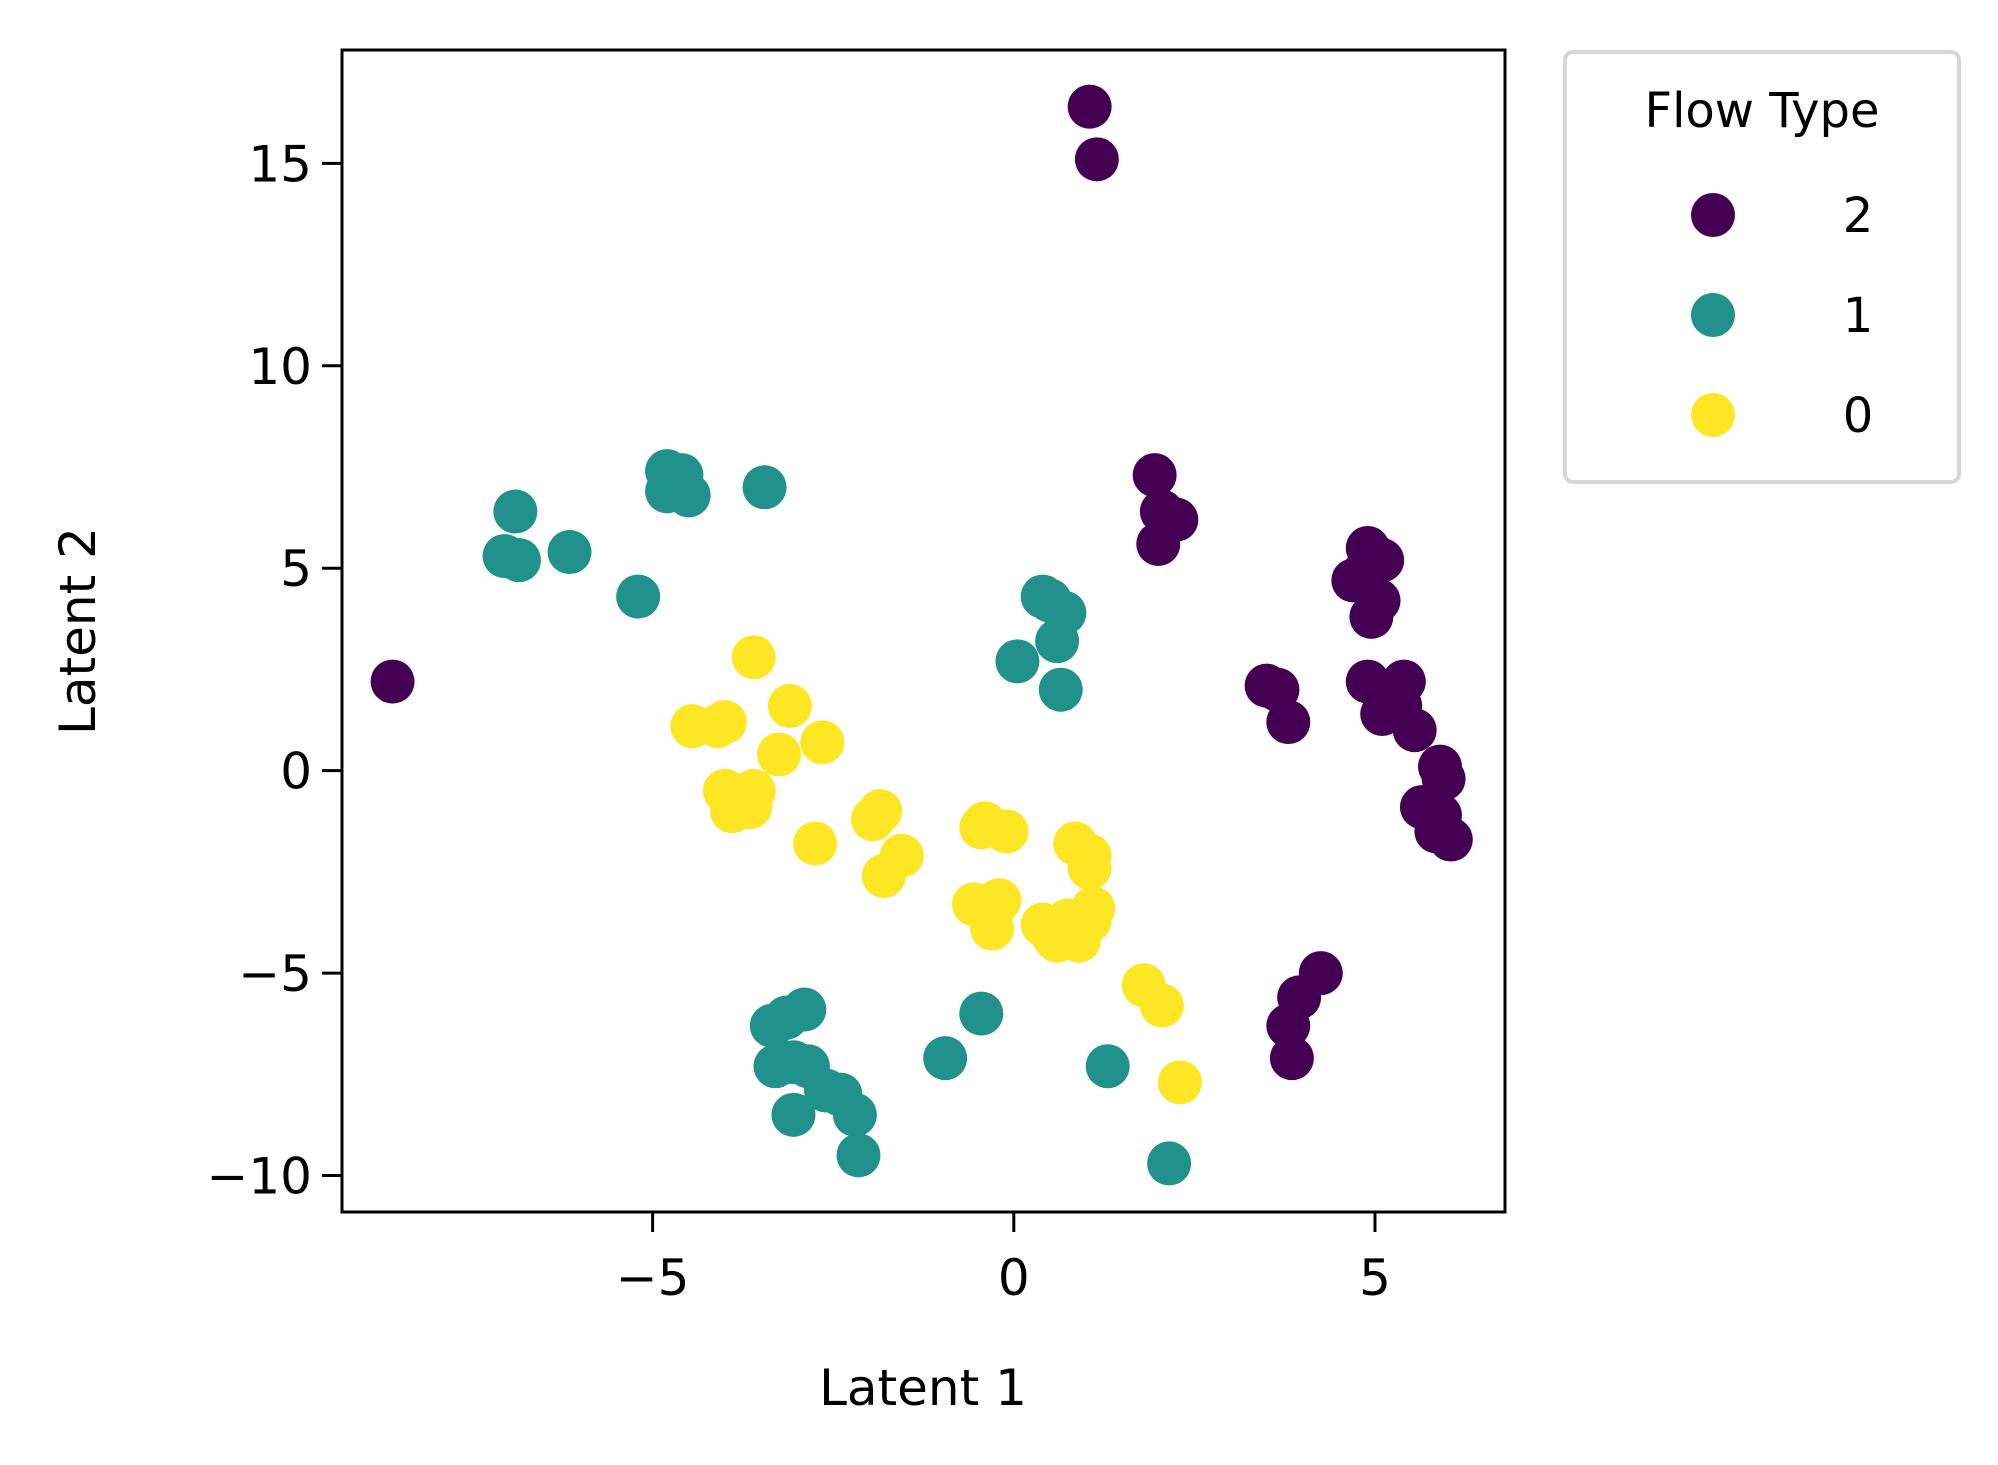  Describe the element at coordinates (1858, 216) in the screenshot. I see `legend-label: 2` at that location.